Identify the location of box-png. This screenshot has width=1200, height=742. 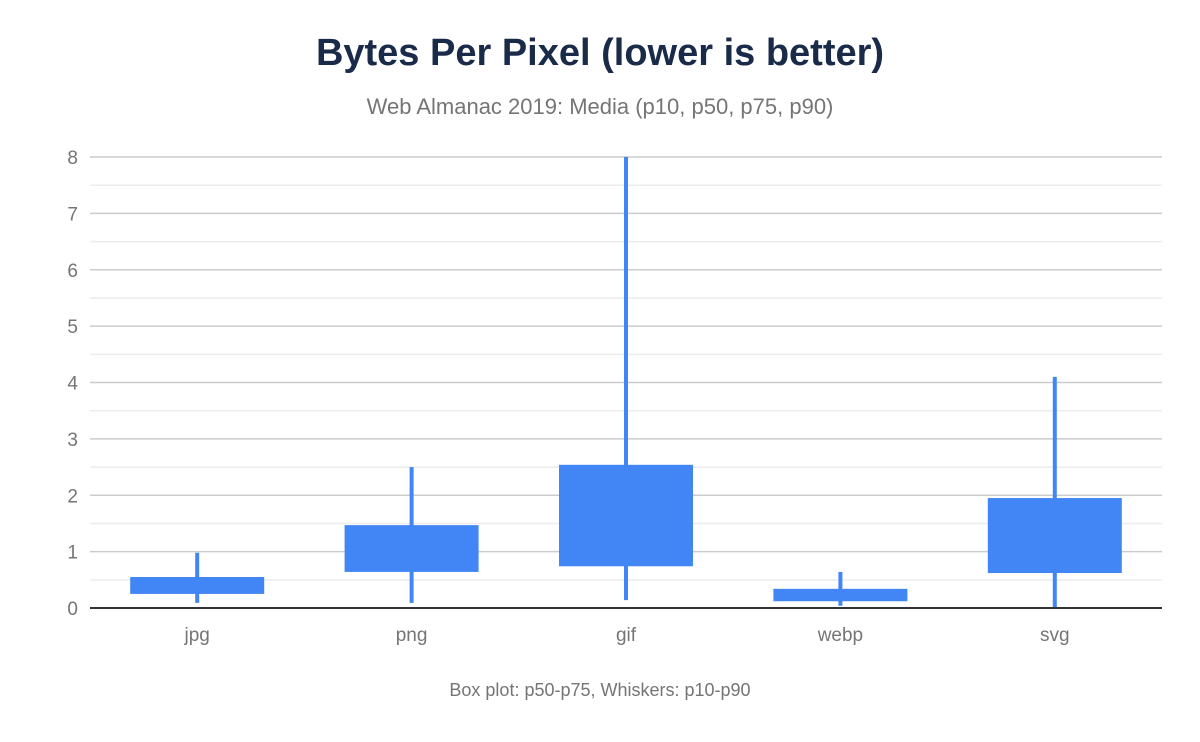
(411, 548).